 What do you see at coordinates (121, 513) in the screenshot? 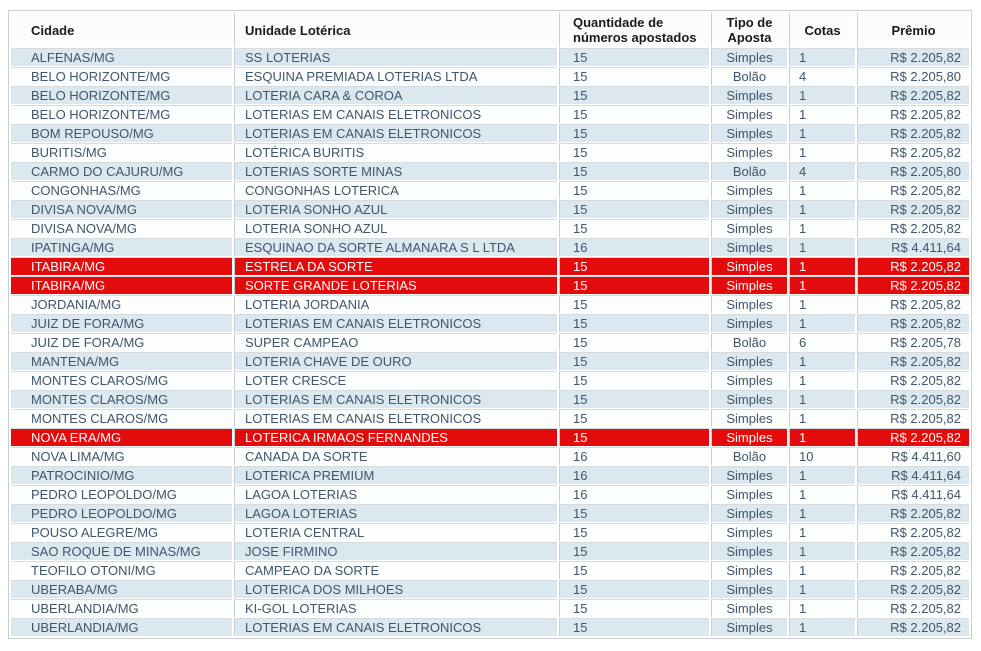
I see `cell-cidade: PEDRO LEOPOLDO/MG` at bounding box center [121, 513].